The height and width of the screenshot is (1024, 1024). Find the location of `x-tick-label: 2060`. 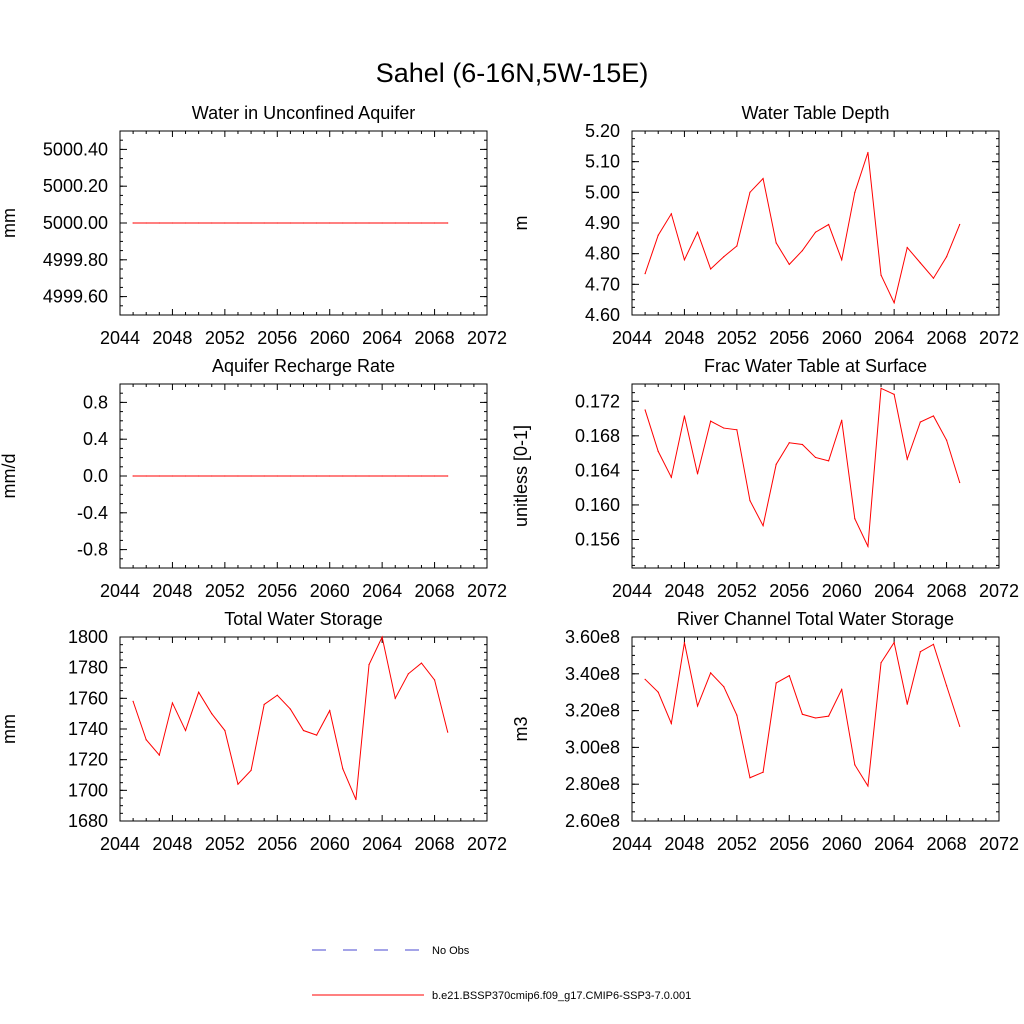

x-tick-label: 2060 is located at coordinates (842, 844).